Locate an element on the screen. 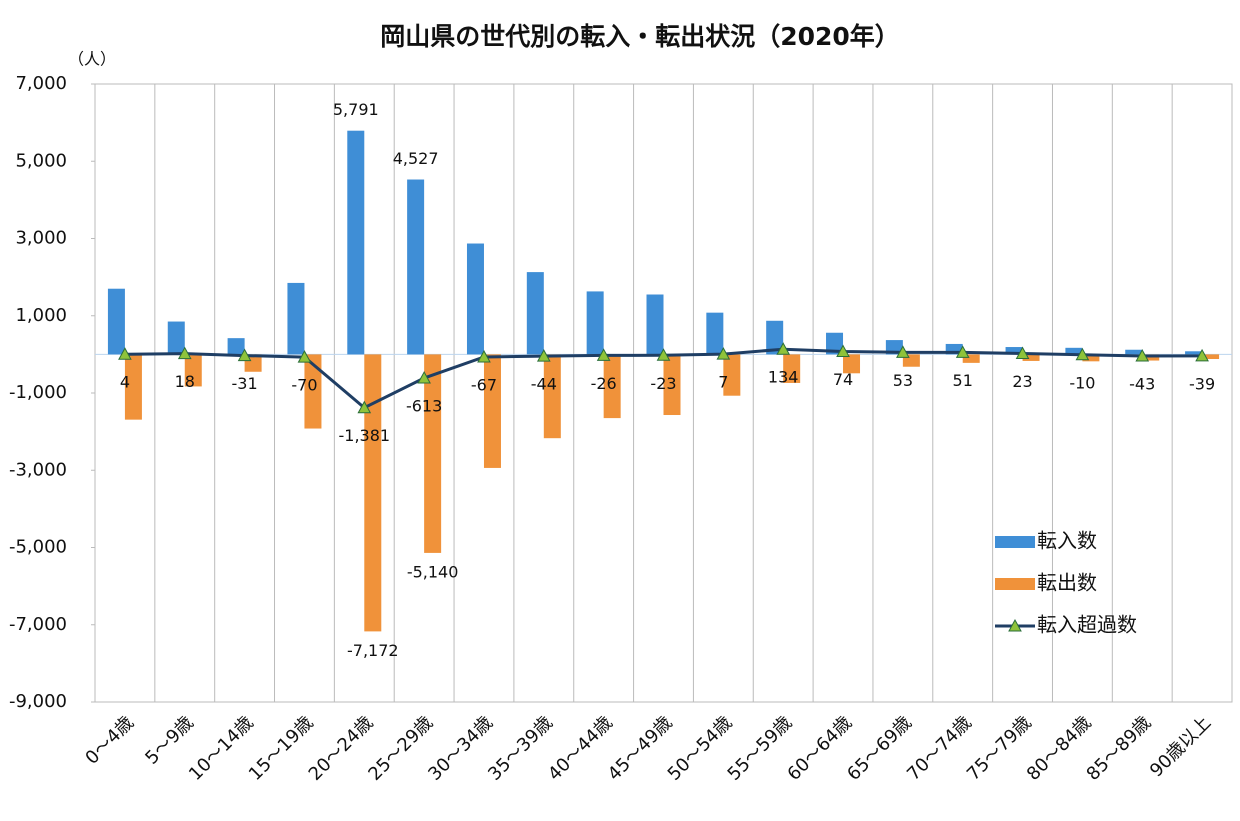  data-label: -10 is located at coordinates (1082, 382).